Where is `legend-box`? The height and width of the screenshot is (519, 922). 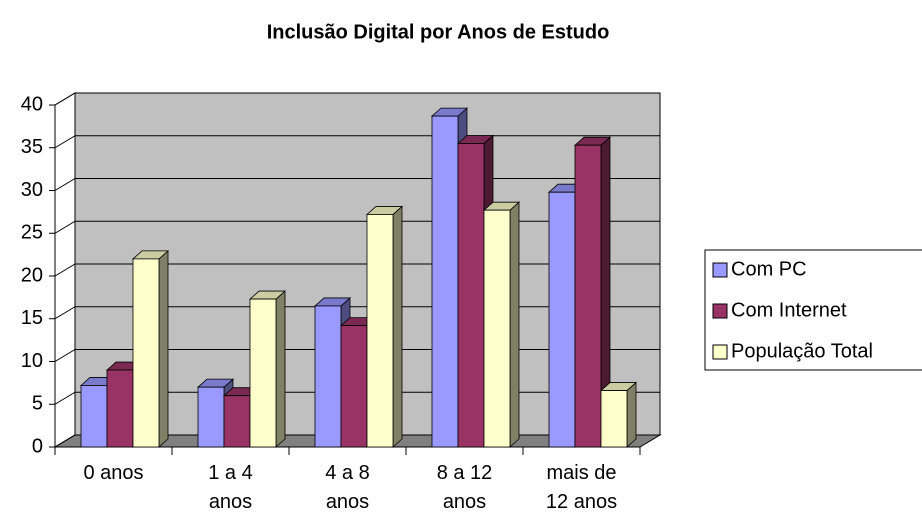
legend-box is located at coordinates (813, 310).